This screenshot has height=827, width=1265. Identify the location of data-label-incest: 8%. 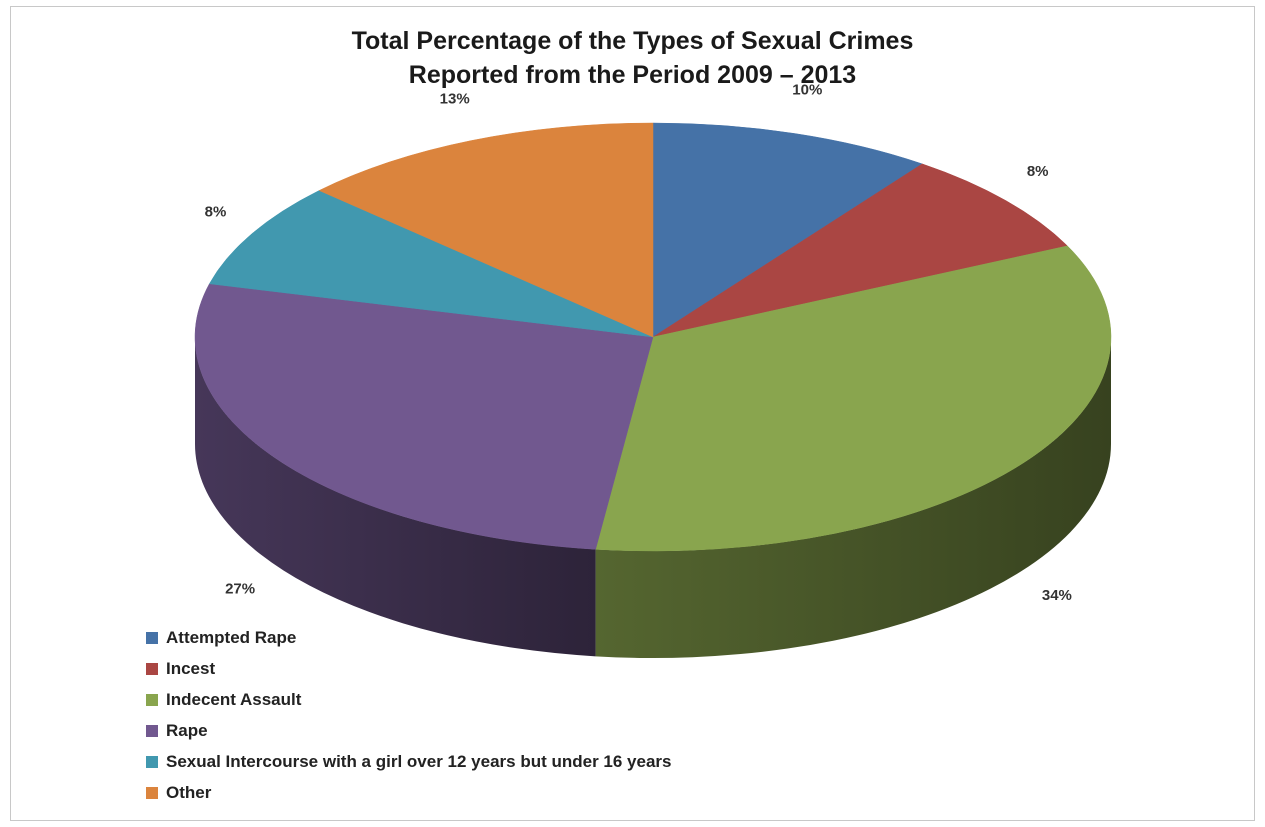
(1038, 171).